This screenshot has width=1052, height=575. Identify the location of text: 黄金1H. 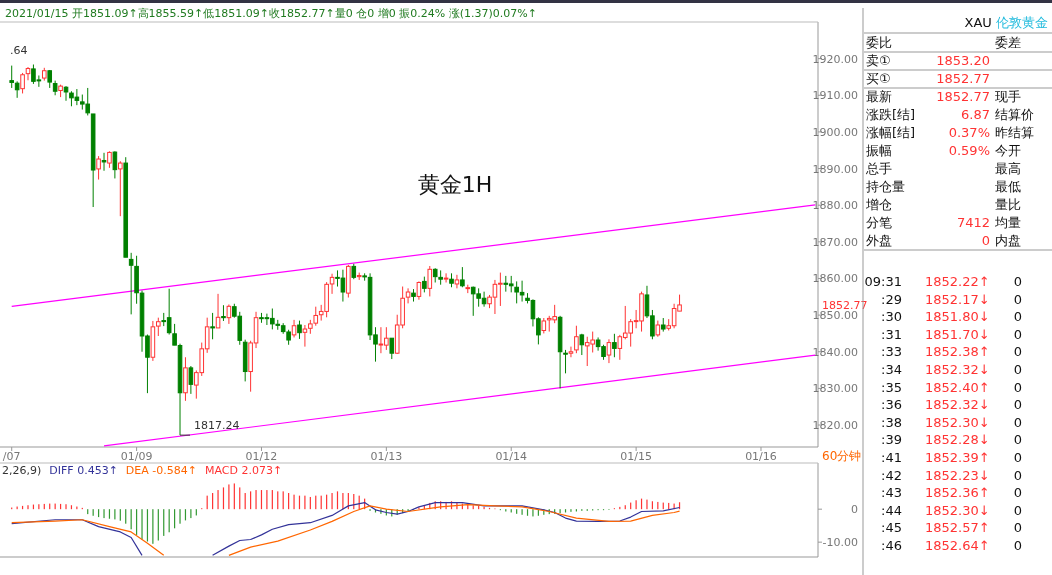
(455, 184).